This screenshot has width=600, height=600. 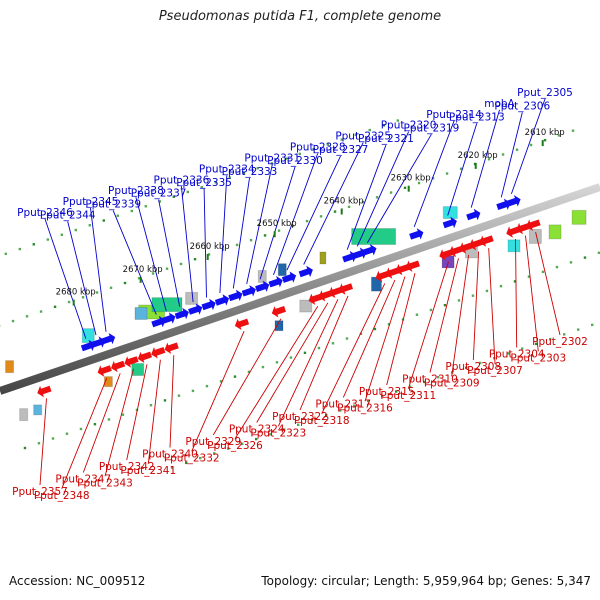 What do you see at coordinates (322, 421) in the screenshot?
I see `reverse-gene-label: Pput_2318` at bounding box center [322, 421].